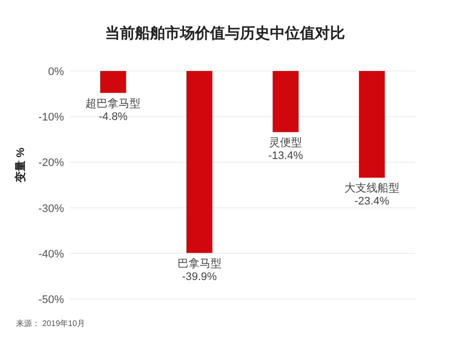 The image size is (450, 339). I want to click on y-tick-label: 0%, so click(56, 72).